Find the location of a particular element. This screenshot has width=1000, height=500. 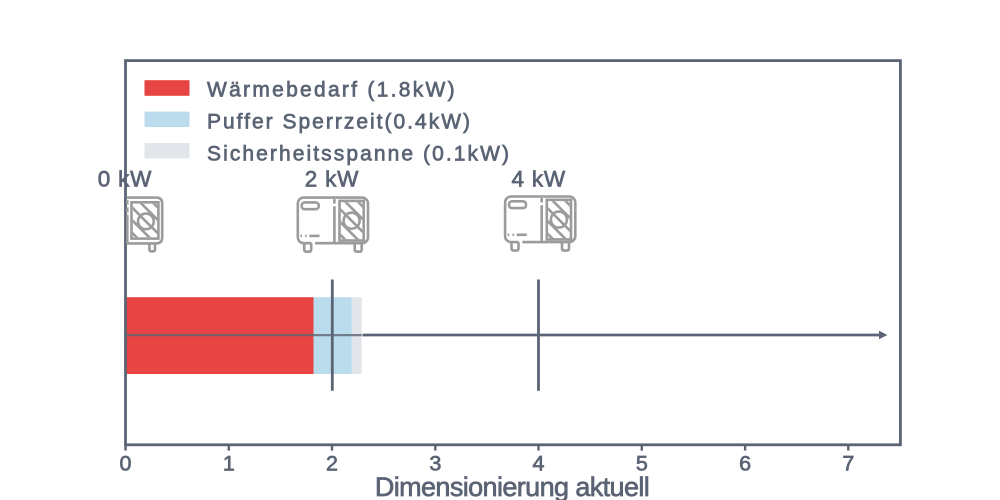

svg-text: 0 kW is located at coordinates (125, 179).